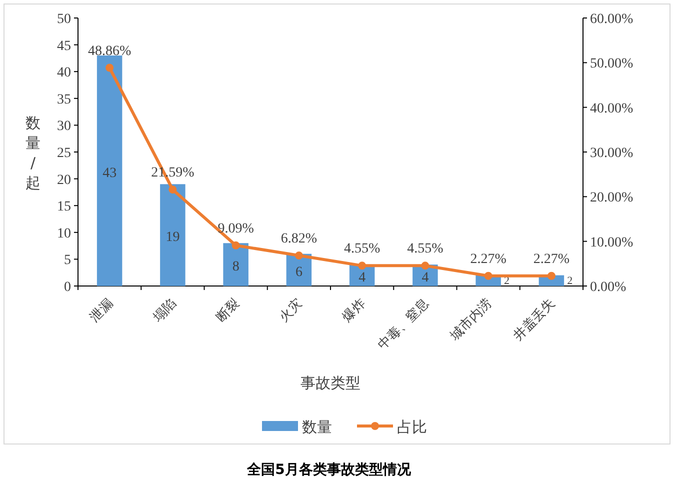  Describe the element at coordinates (403, 324) in the screenshot. I see `x-tick-label: 中毒、窒息` at that location.